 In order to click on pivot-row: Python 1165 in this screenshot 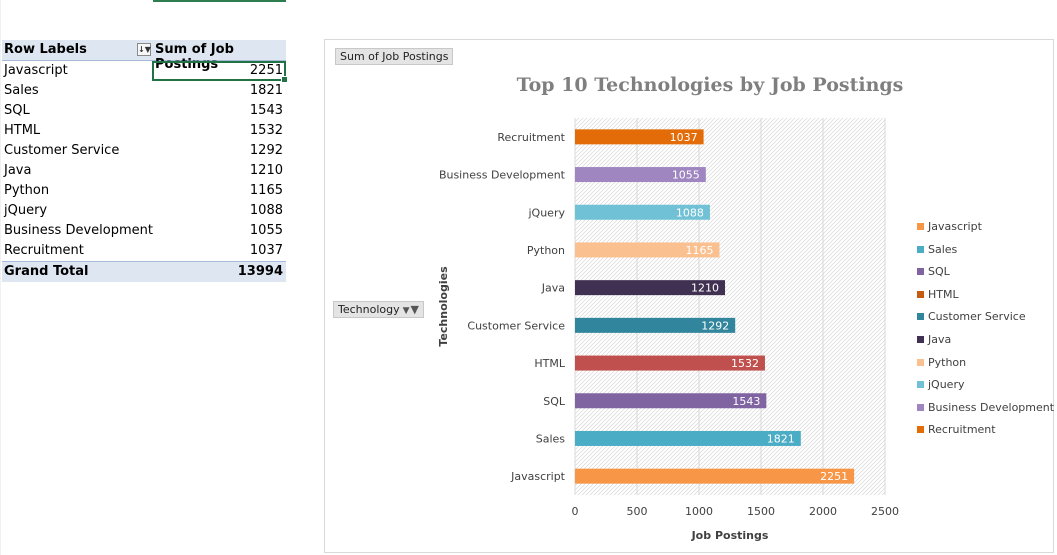, I will do `click(144, 191)`.